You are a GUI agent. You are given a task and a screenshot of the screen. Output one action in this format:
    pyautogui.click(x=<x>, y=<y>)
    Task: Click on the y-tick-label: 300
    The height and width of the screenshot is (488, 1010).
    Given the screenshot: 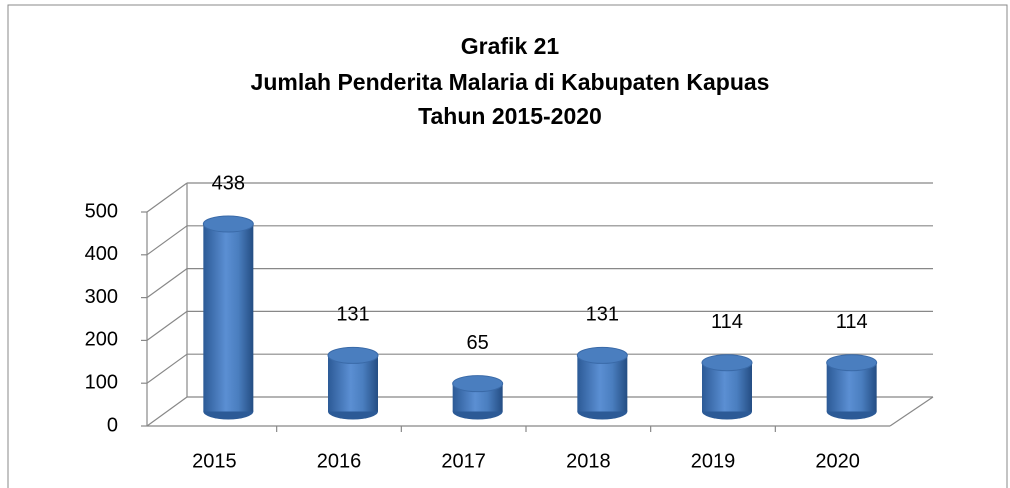 What is the action you would take?
    pyautogui.click(x=101, y=297)
    